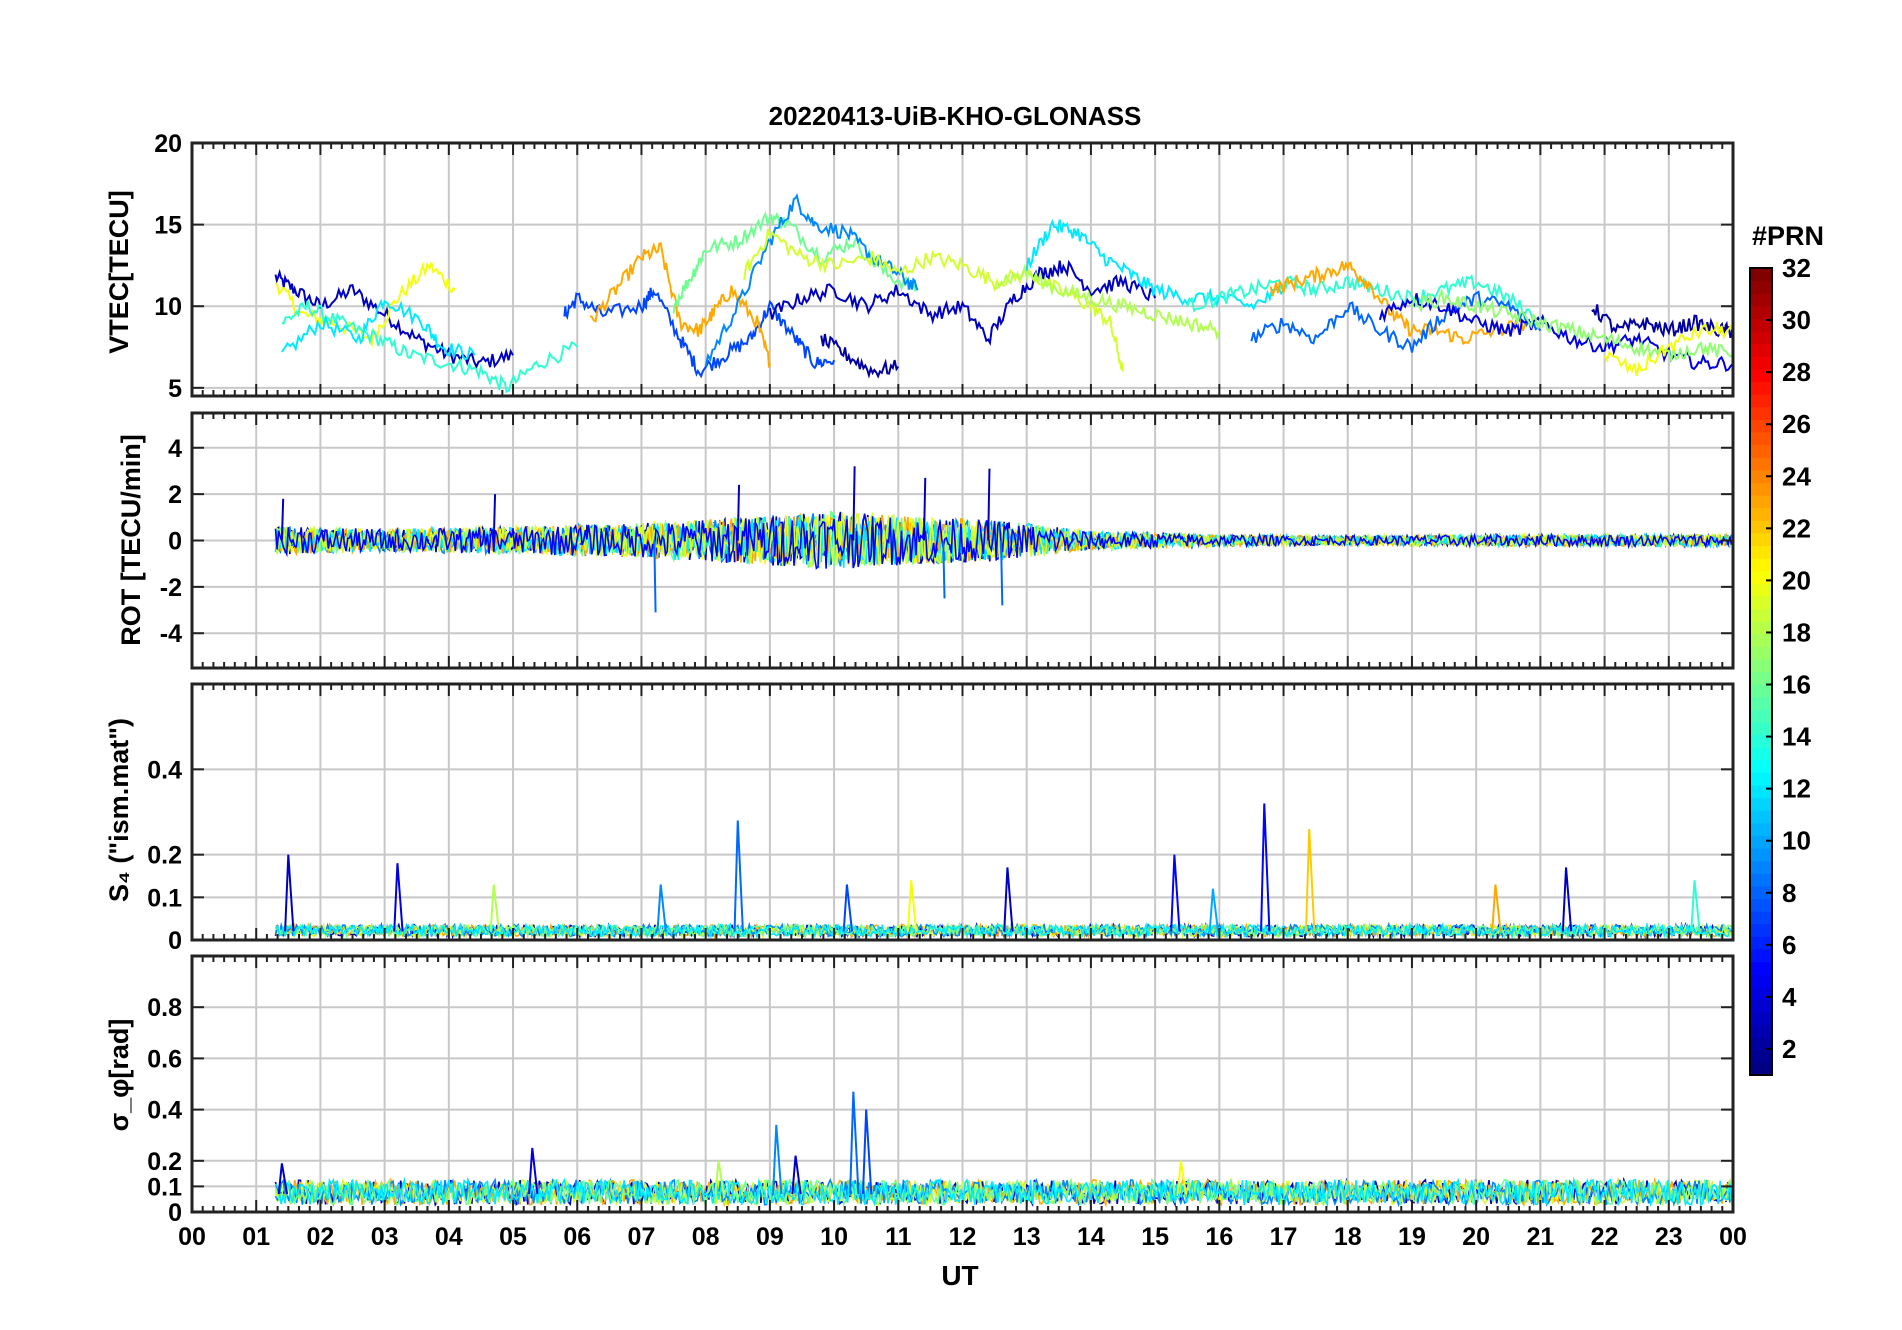 This screenshot has height=1330, width=1902. Describe the element at coordinates (449, 1237) in the screenshot. I see `x-tick-label: 04` at that location.